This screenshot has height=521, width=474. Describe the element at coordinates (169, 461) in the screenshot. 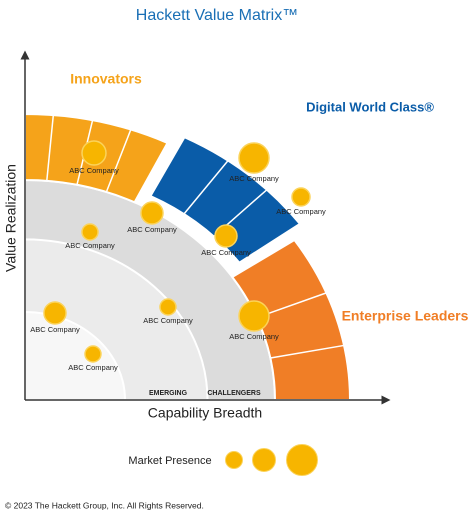

I see `legend-label: Market Presence` at that location.